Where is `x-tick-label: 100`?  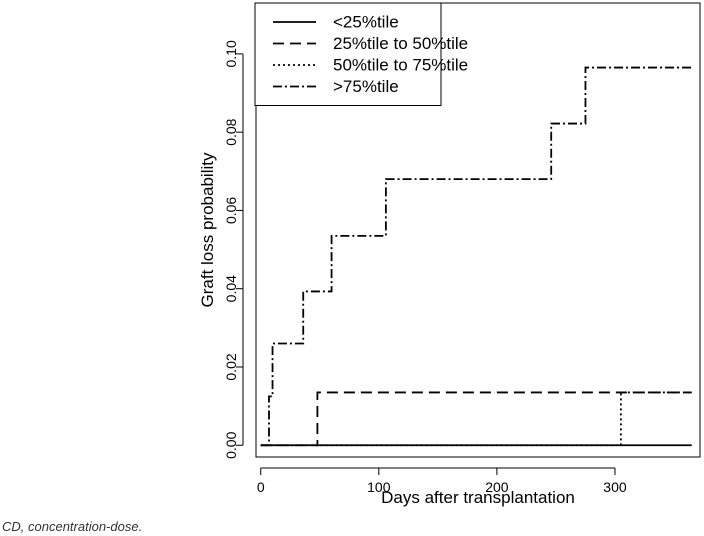
x-tick-label: 100 is located at coordinates (379, 487).